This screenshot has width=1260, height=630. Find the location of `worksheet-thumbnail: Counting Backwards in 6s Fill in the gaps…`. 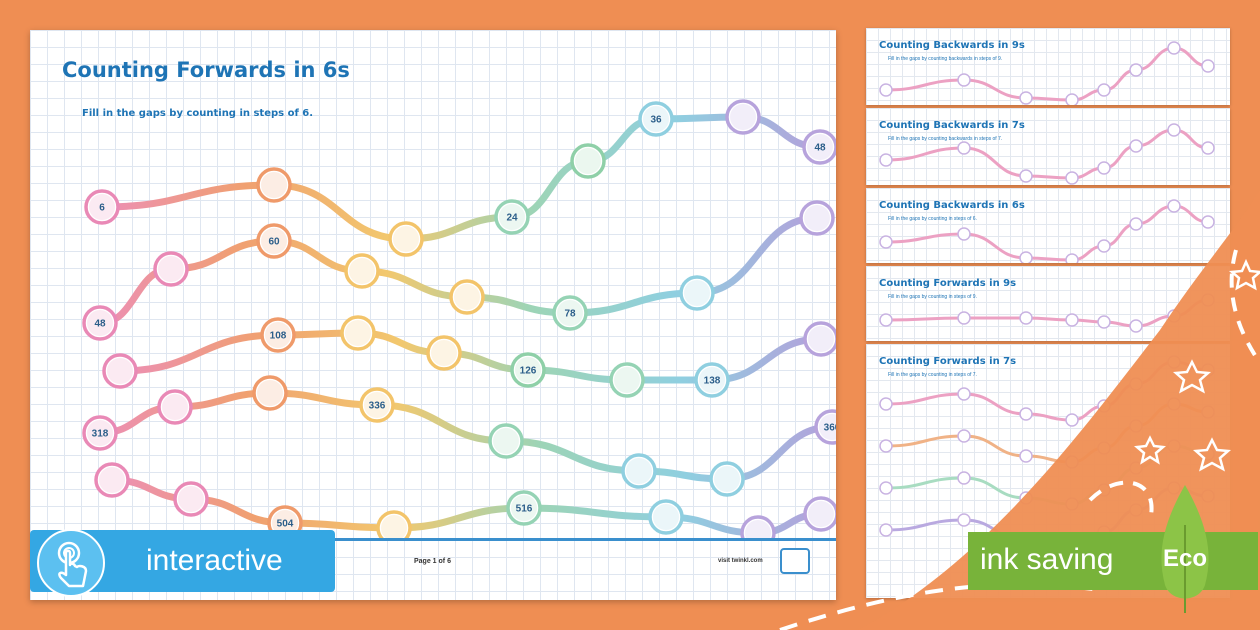

worksheet-thumbnail: Counting Backwards in 6s Fill in the gaps… is located at coordinates (1048, 225).